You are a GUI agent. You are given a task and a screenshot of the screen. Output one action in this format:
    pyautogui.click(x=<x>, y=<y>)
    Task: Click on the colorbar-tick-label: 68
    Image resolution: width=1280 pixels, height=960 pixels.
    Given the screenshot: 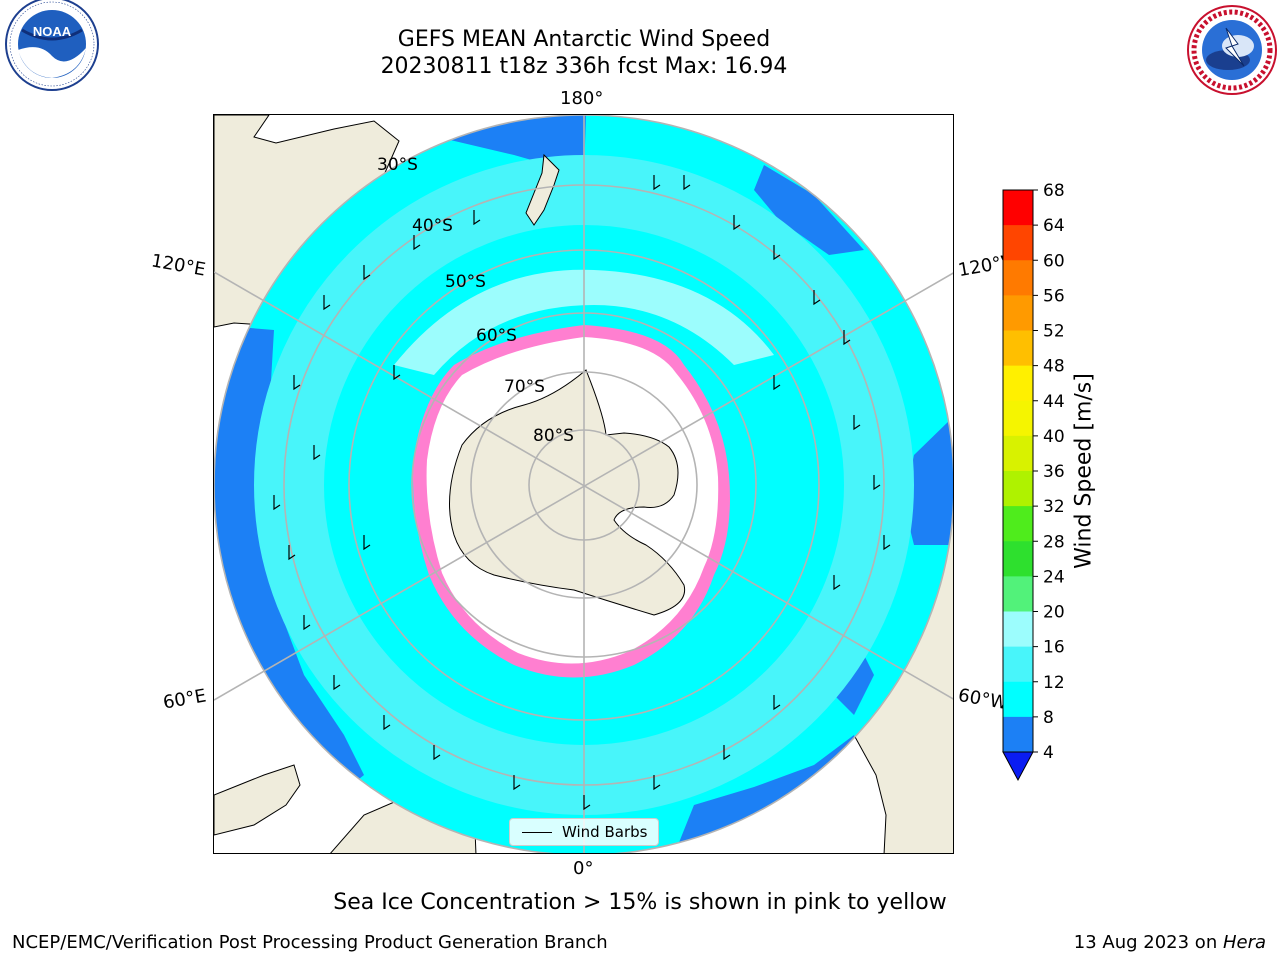 What is the action you would take?
    pyautogui.click(x=1054, y=191)
    